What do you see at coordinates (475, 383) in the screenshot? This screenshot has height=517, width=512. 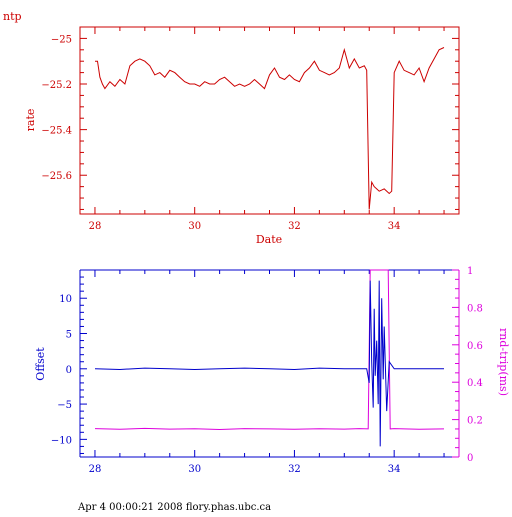 I see `rndtrip-y-tick-label: 0.4` at bounding box center [475, 383].